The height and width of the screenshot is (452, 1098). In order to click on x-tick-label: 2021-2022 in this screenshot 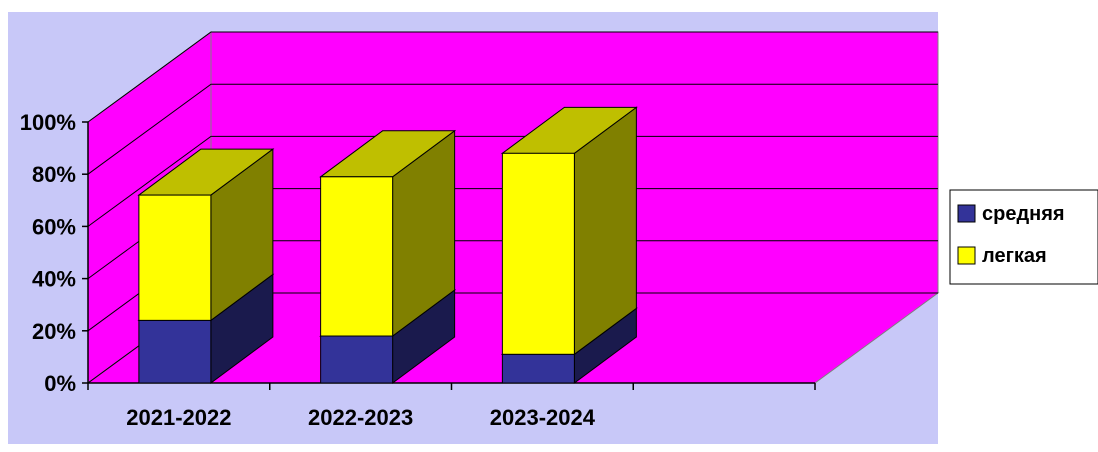, I will do `click(178, 417)`.